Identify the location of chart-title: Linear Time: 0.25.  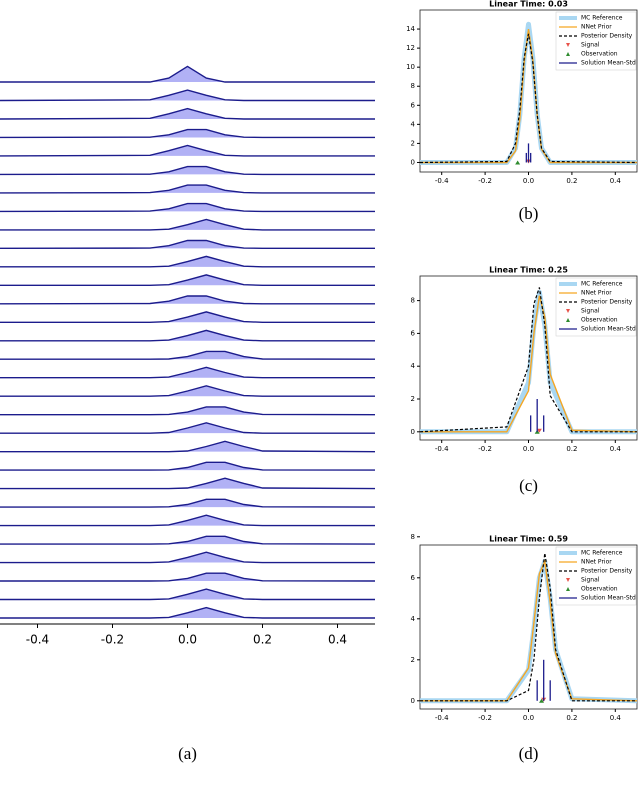
(528, 270).